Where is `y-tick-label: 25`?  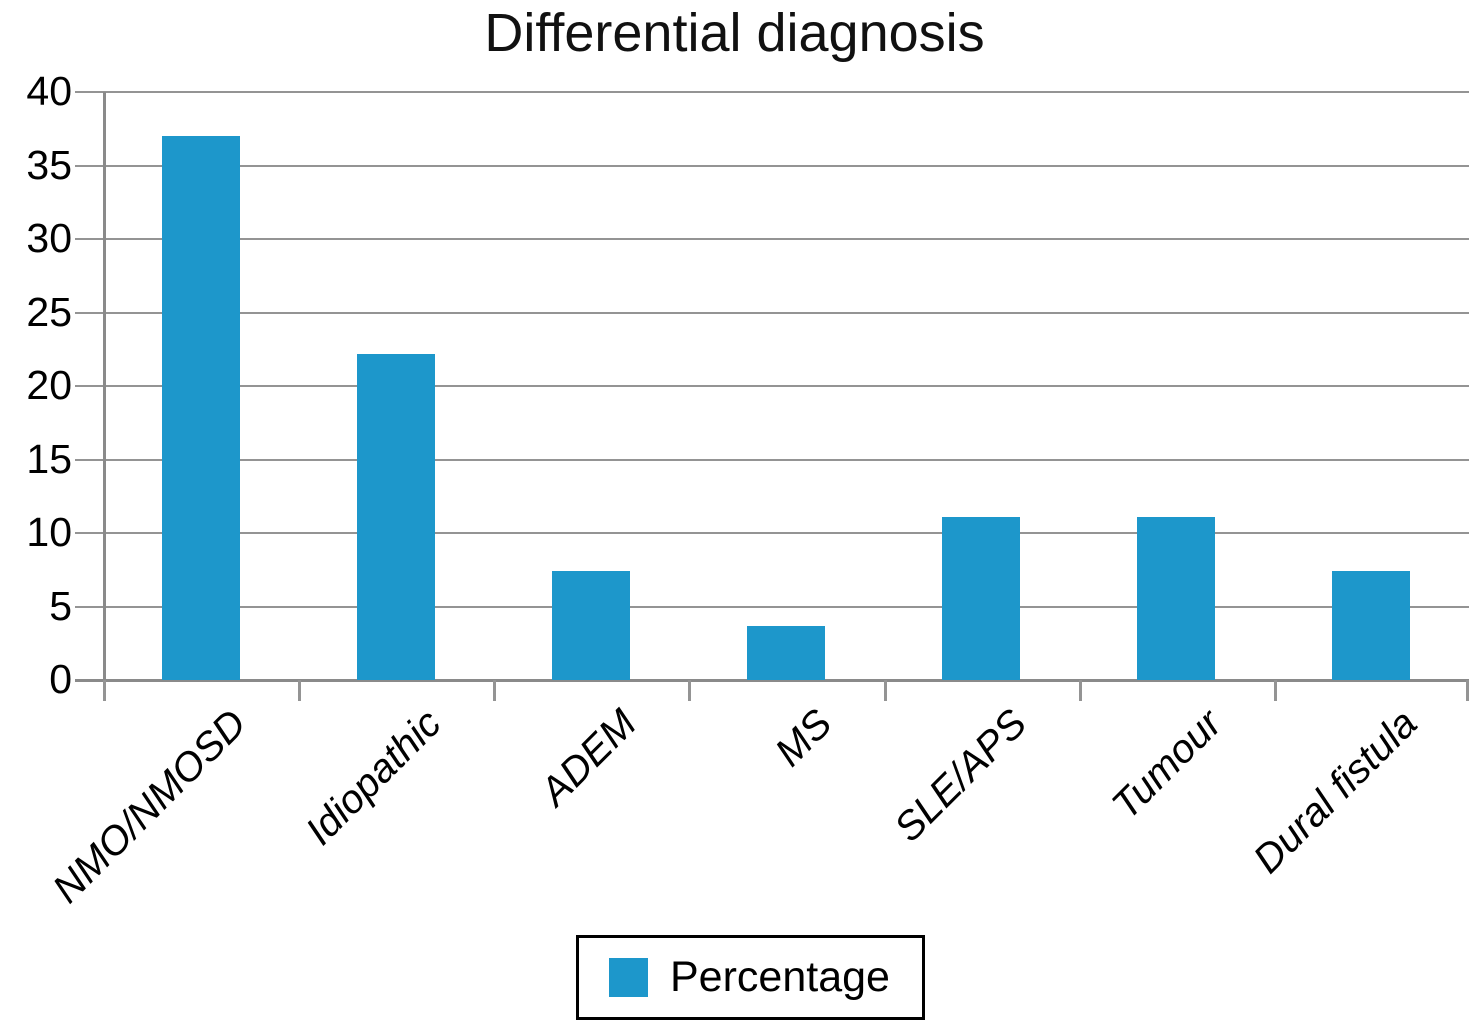 y-tick-label: 25 is located at coordinates (49, 311).